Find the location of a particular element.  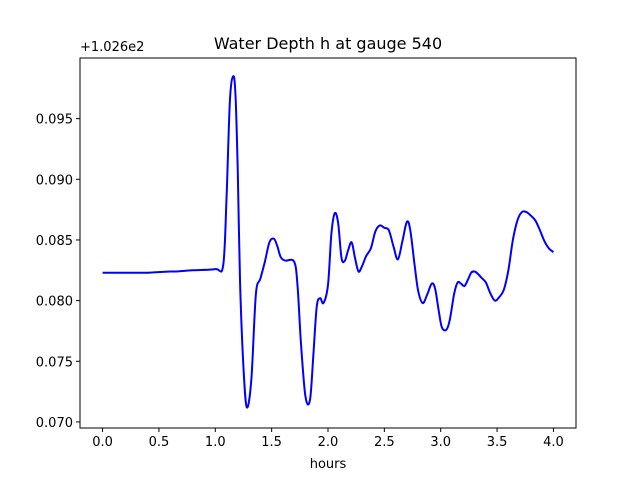

x-tick-label: 0.5 is located at coordinates (159, 442).